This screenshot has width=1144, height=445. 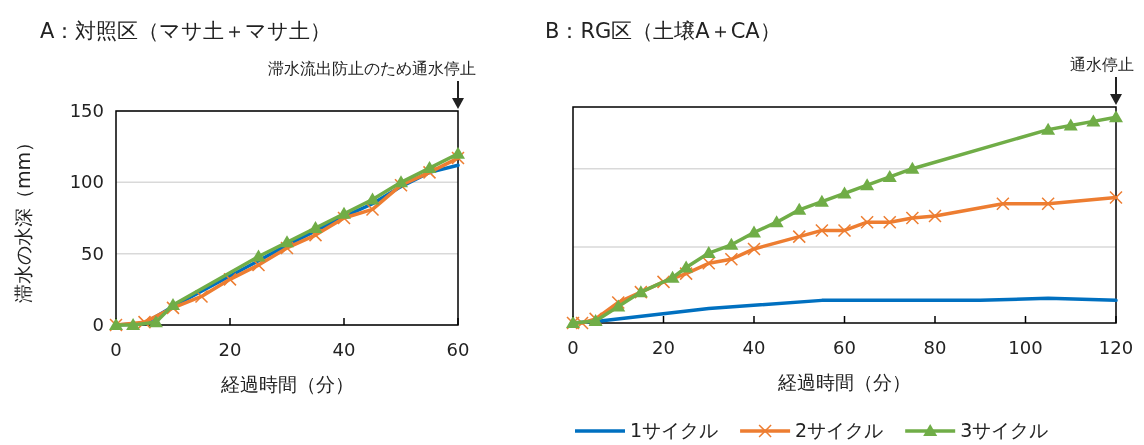 What do you see at coordinates (186, 31) in the screenshot?
I see `chart-title: A：対照区（マサ土＋マサ土）` at bounding box center [186, 31].